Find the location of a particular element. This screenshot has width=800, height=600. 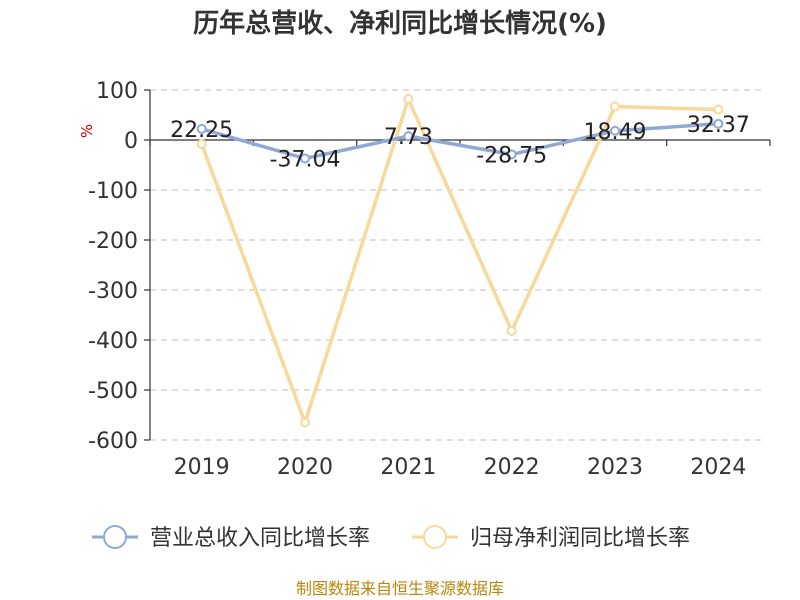

legend-label-1: 营业总收入同比增长率 is located at coordinates (260, 538).